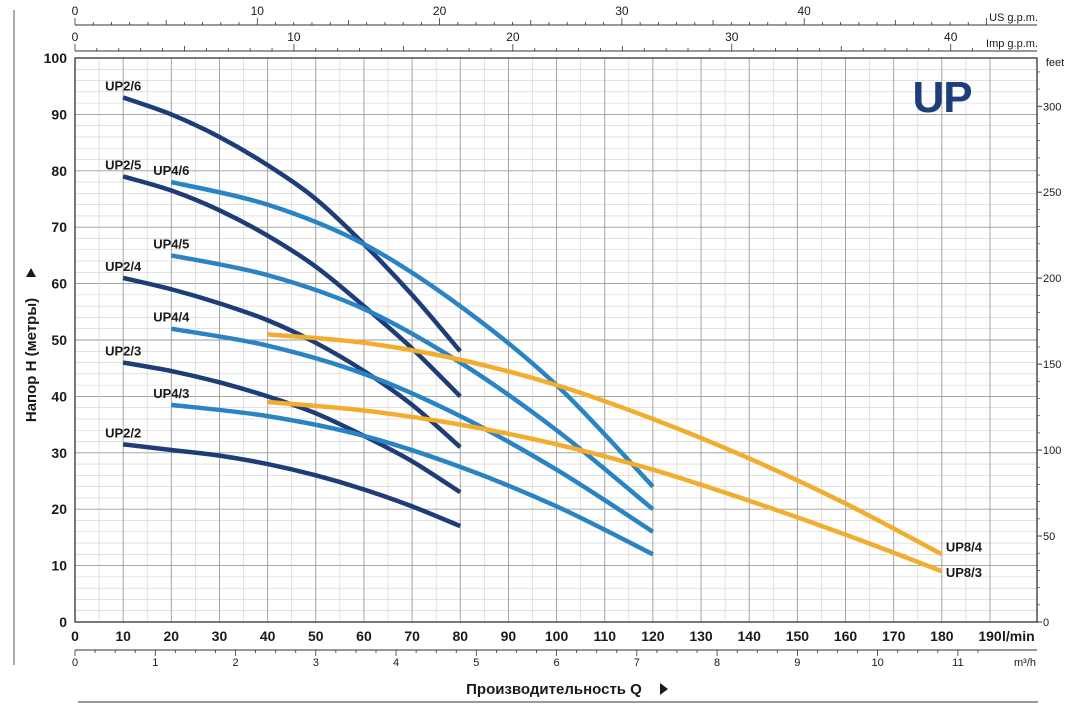 Image resolution: width=1078 pixels, height=708 pixels. Describe the element at coordinates (258, 11) in the screenshot. I see `us-gpm-tick-label: 10` at that location.